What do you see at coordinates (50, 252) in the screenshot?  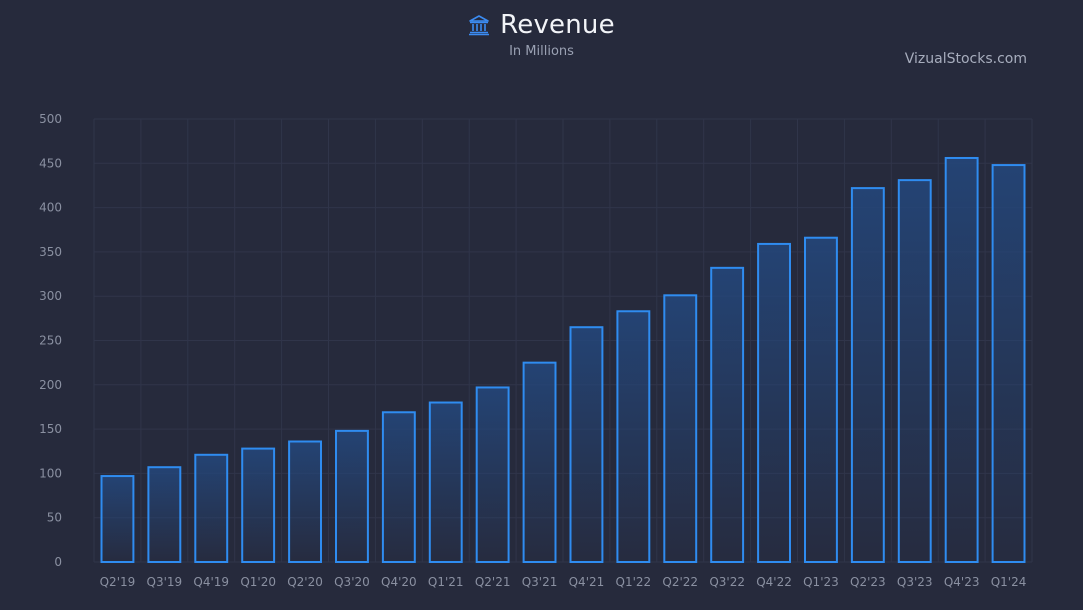 I see `y-tick-label: 350` at bounding box center [50, 252].